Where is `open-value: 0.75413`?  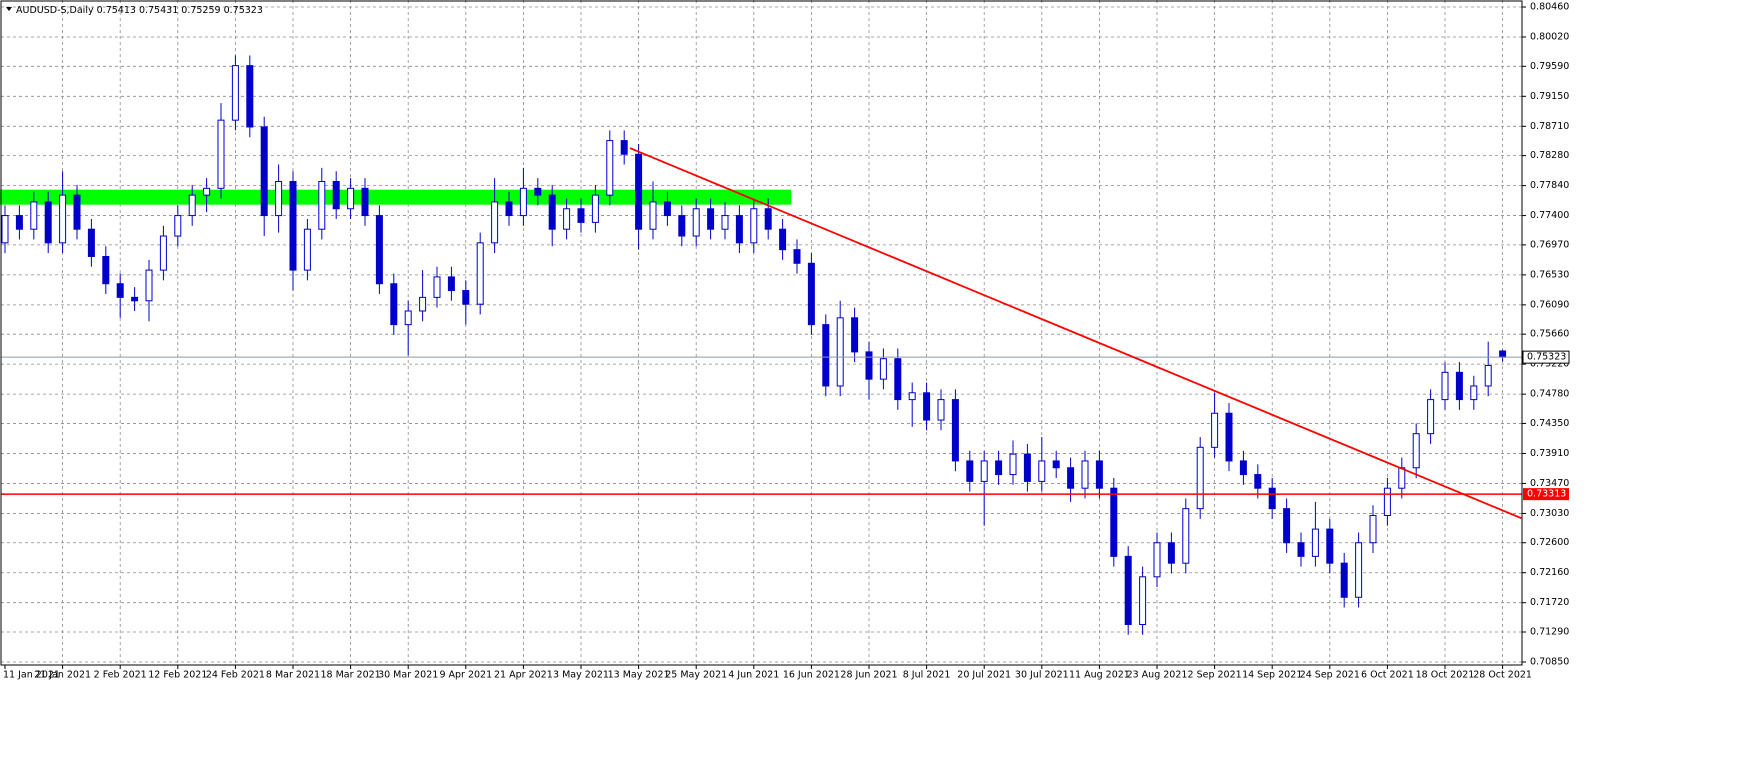 open-value: 0.75413 is located at coordinates (116, 10).